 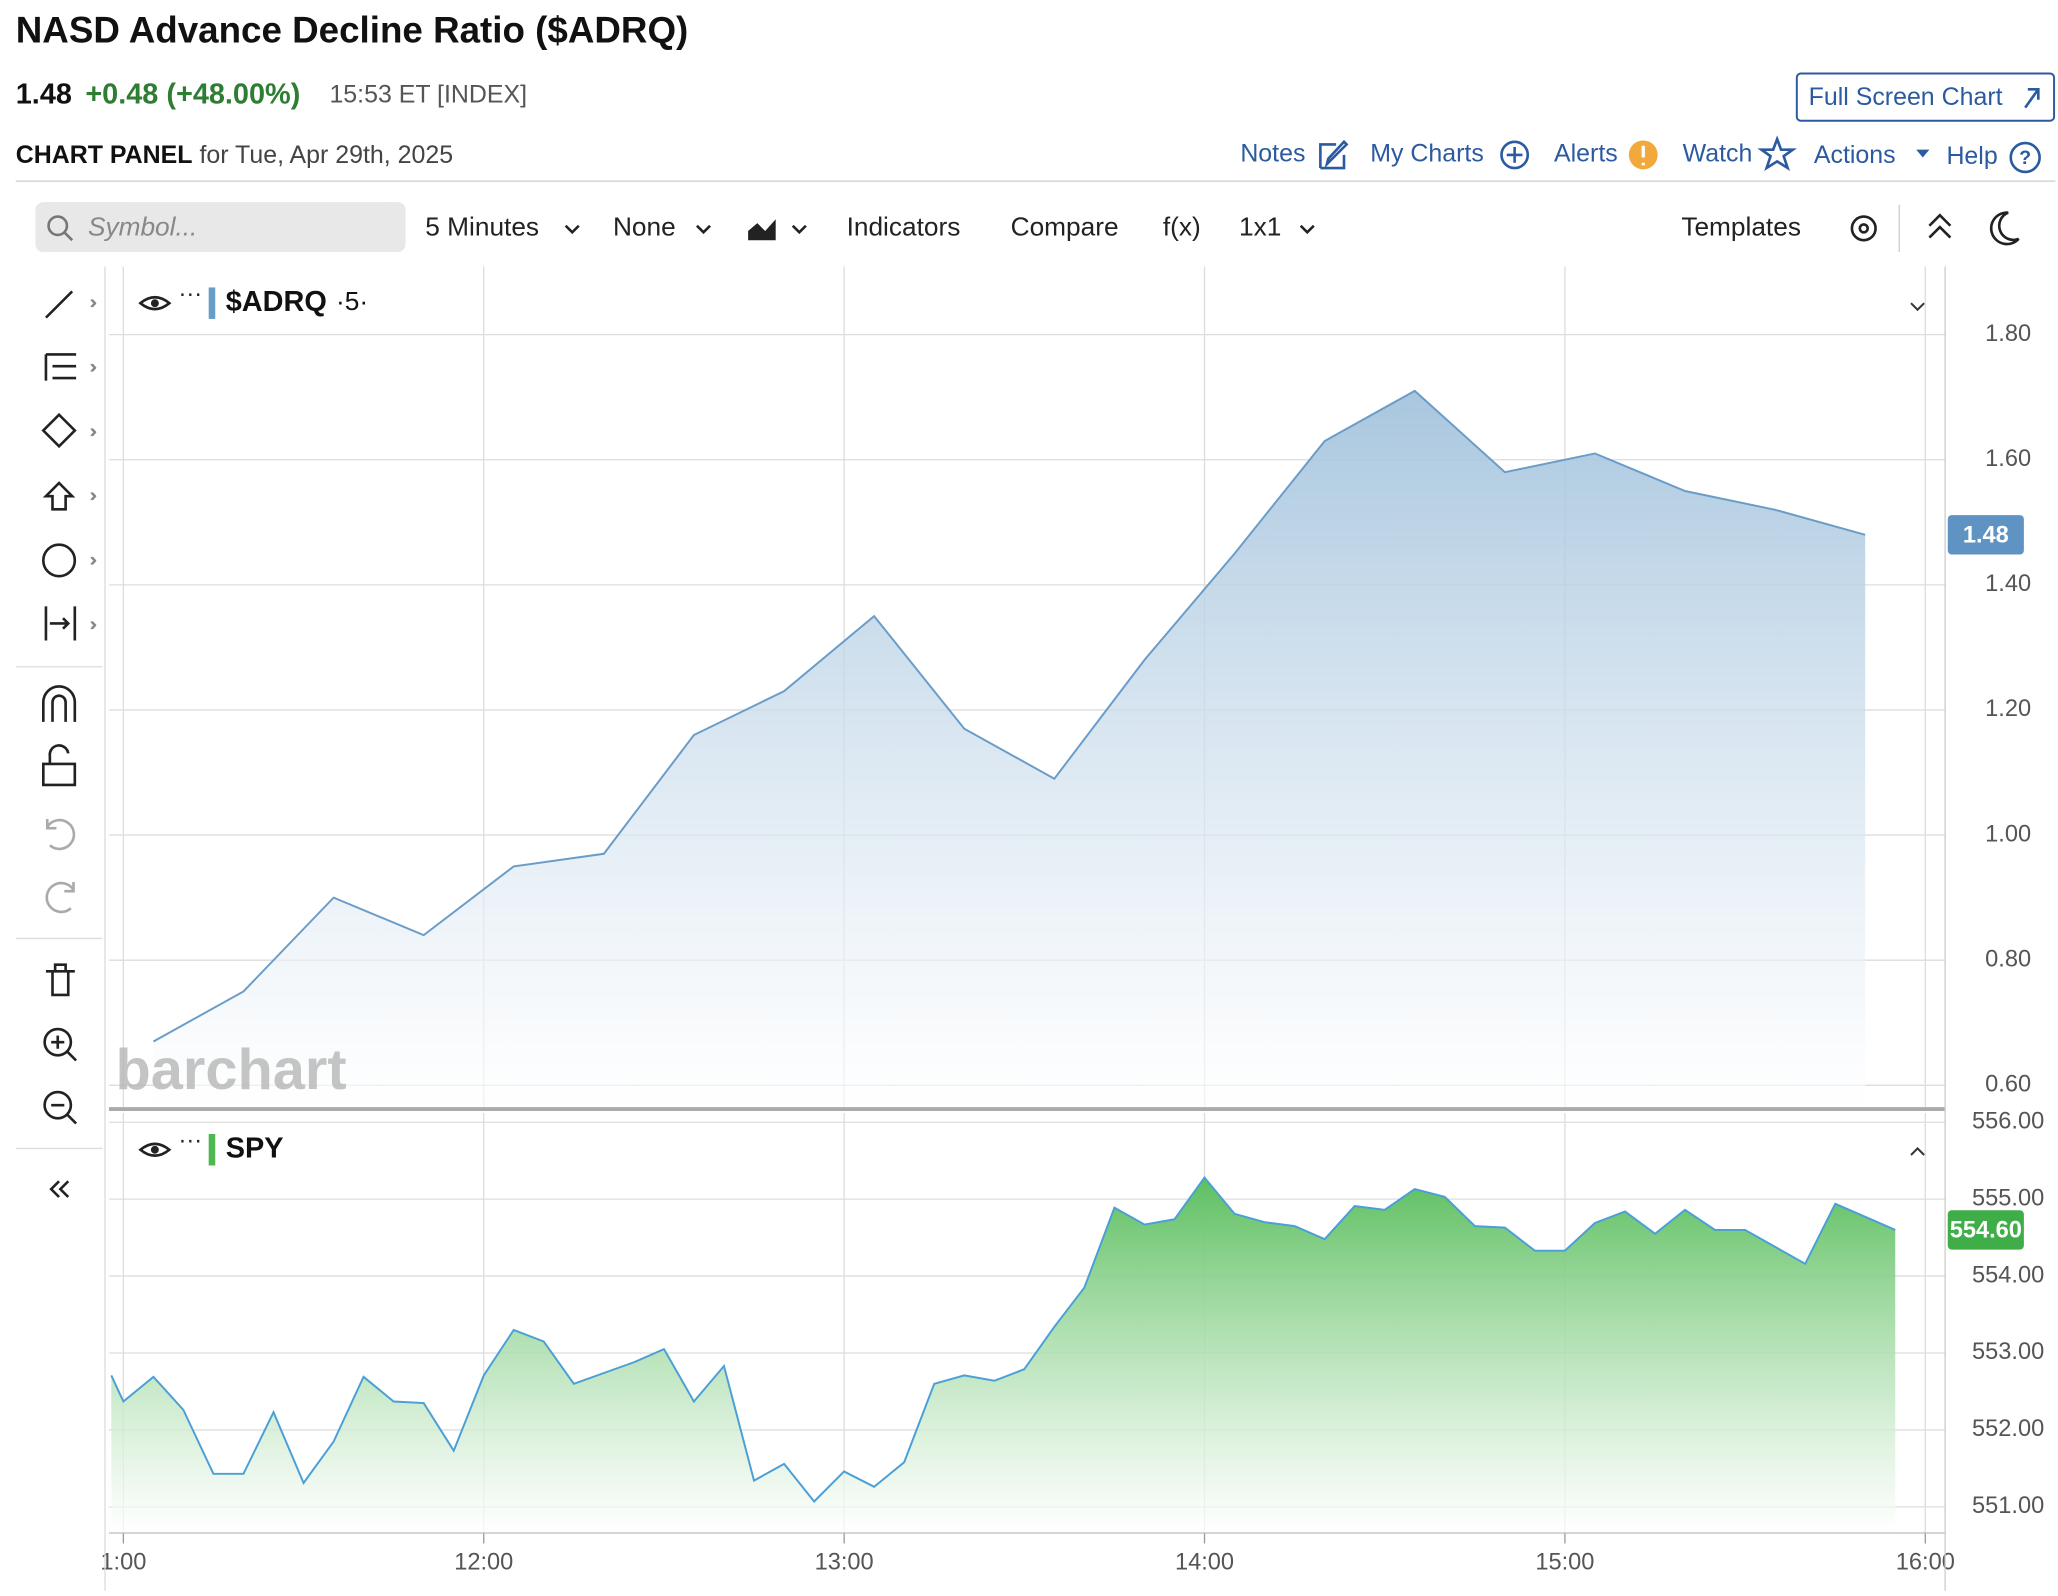 What do you see at coordinates (1971, 156) in the screenshot?
I see `nav-link: Help` at bounding box center [1971, 156].